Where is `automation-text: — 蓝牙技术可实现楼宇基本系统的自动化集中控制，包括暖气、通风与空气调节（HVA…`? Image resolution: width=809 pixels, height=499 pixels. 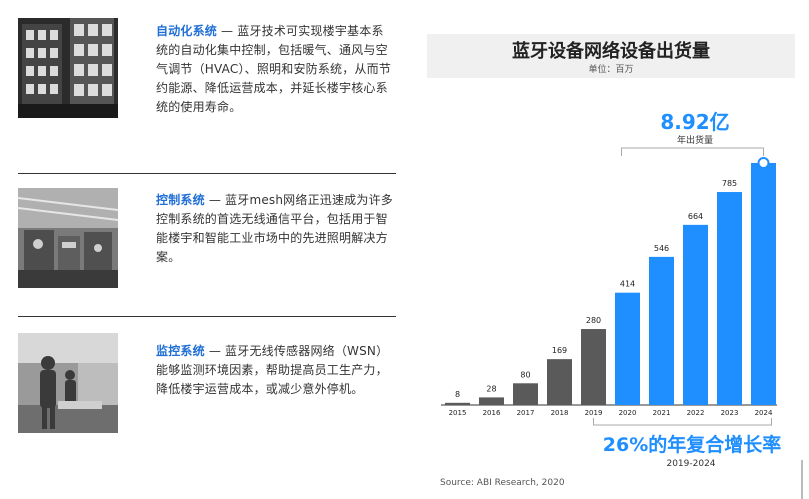
automation-text: — 蓝牙技术可实现楼宇基本系统的自动化集中控制，包括暖气、通风与空气调节（HVA… is located at coordinates (274, 69).